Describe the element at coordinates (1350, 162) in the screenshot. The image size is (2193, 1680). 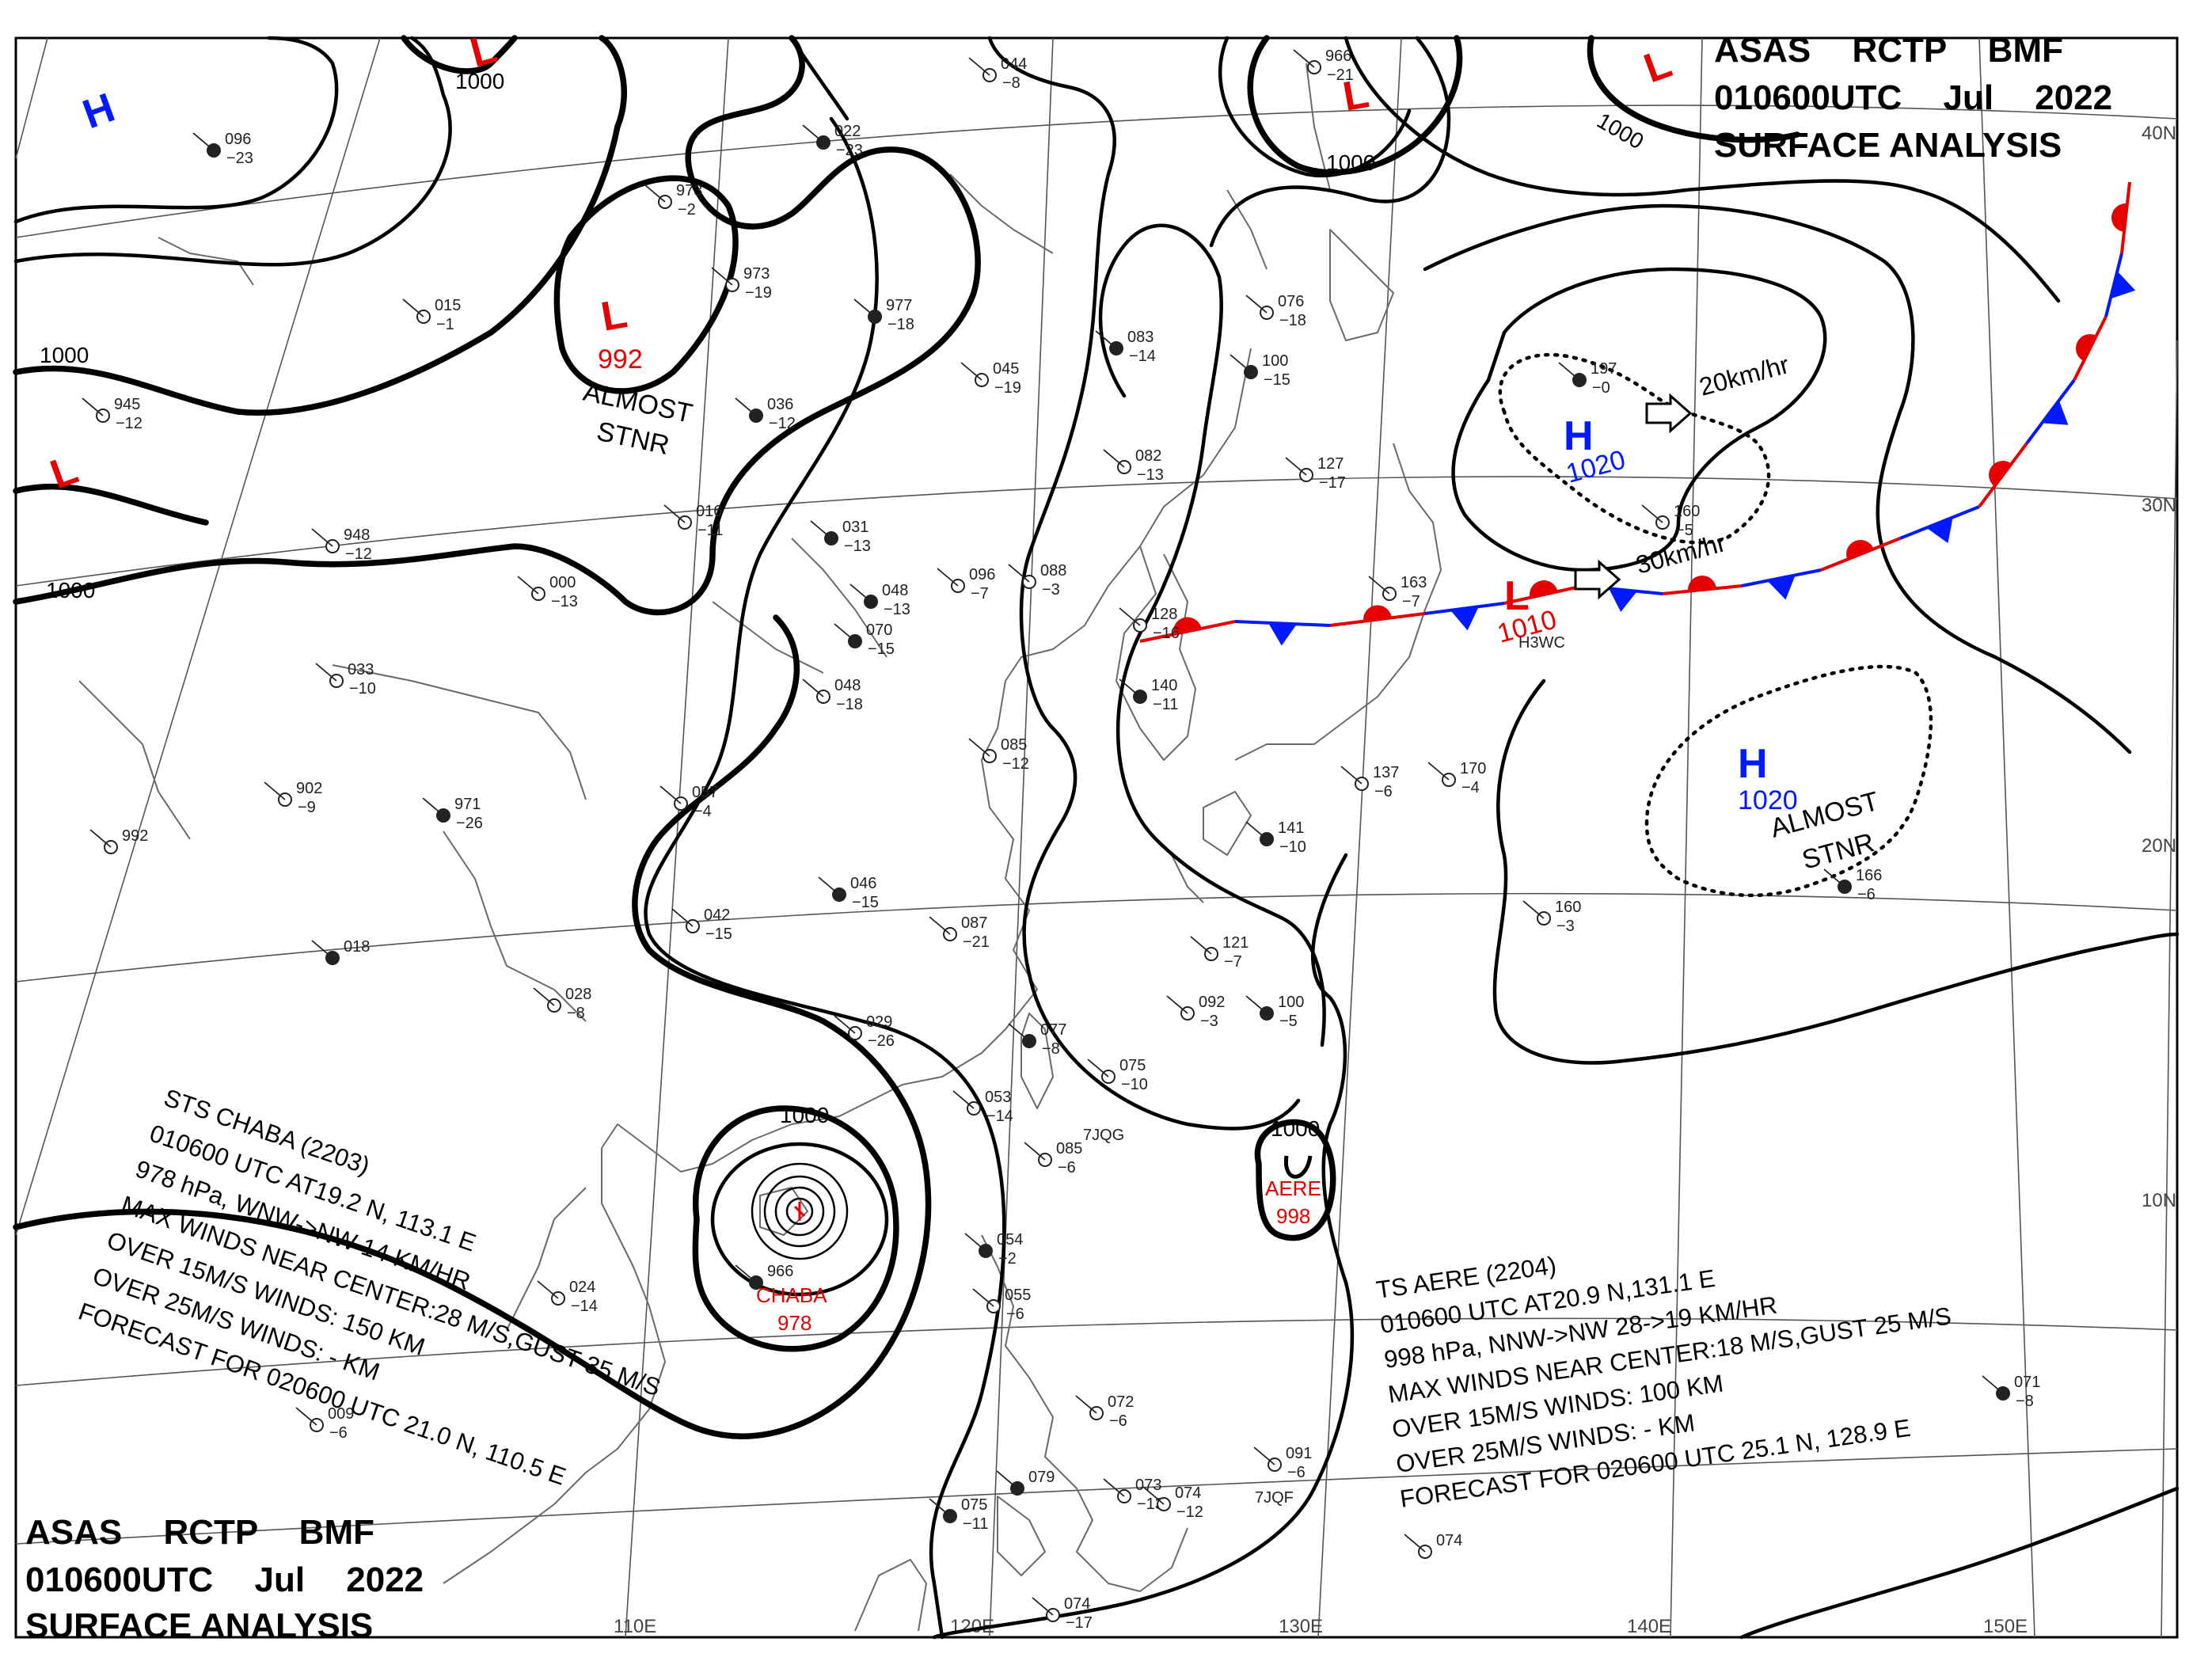
I see `isobar-label-1000-d: 1000` at that location.